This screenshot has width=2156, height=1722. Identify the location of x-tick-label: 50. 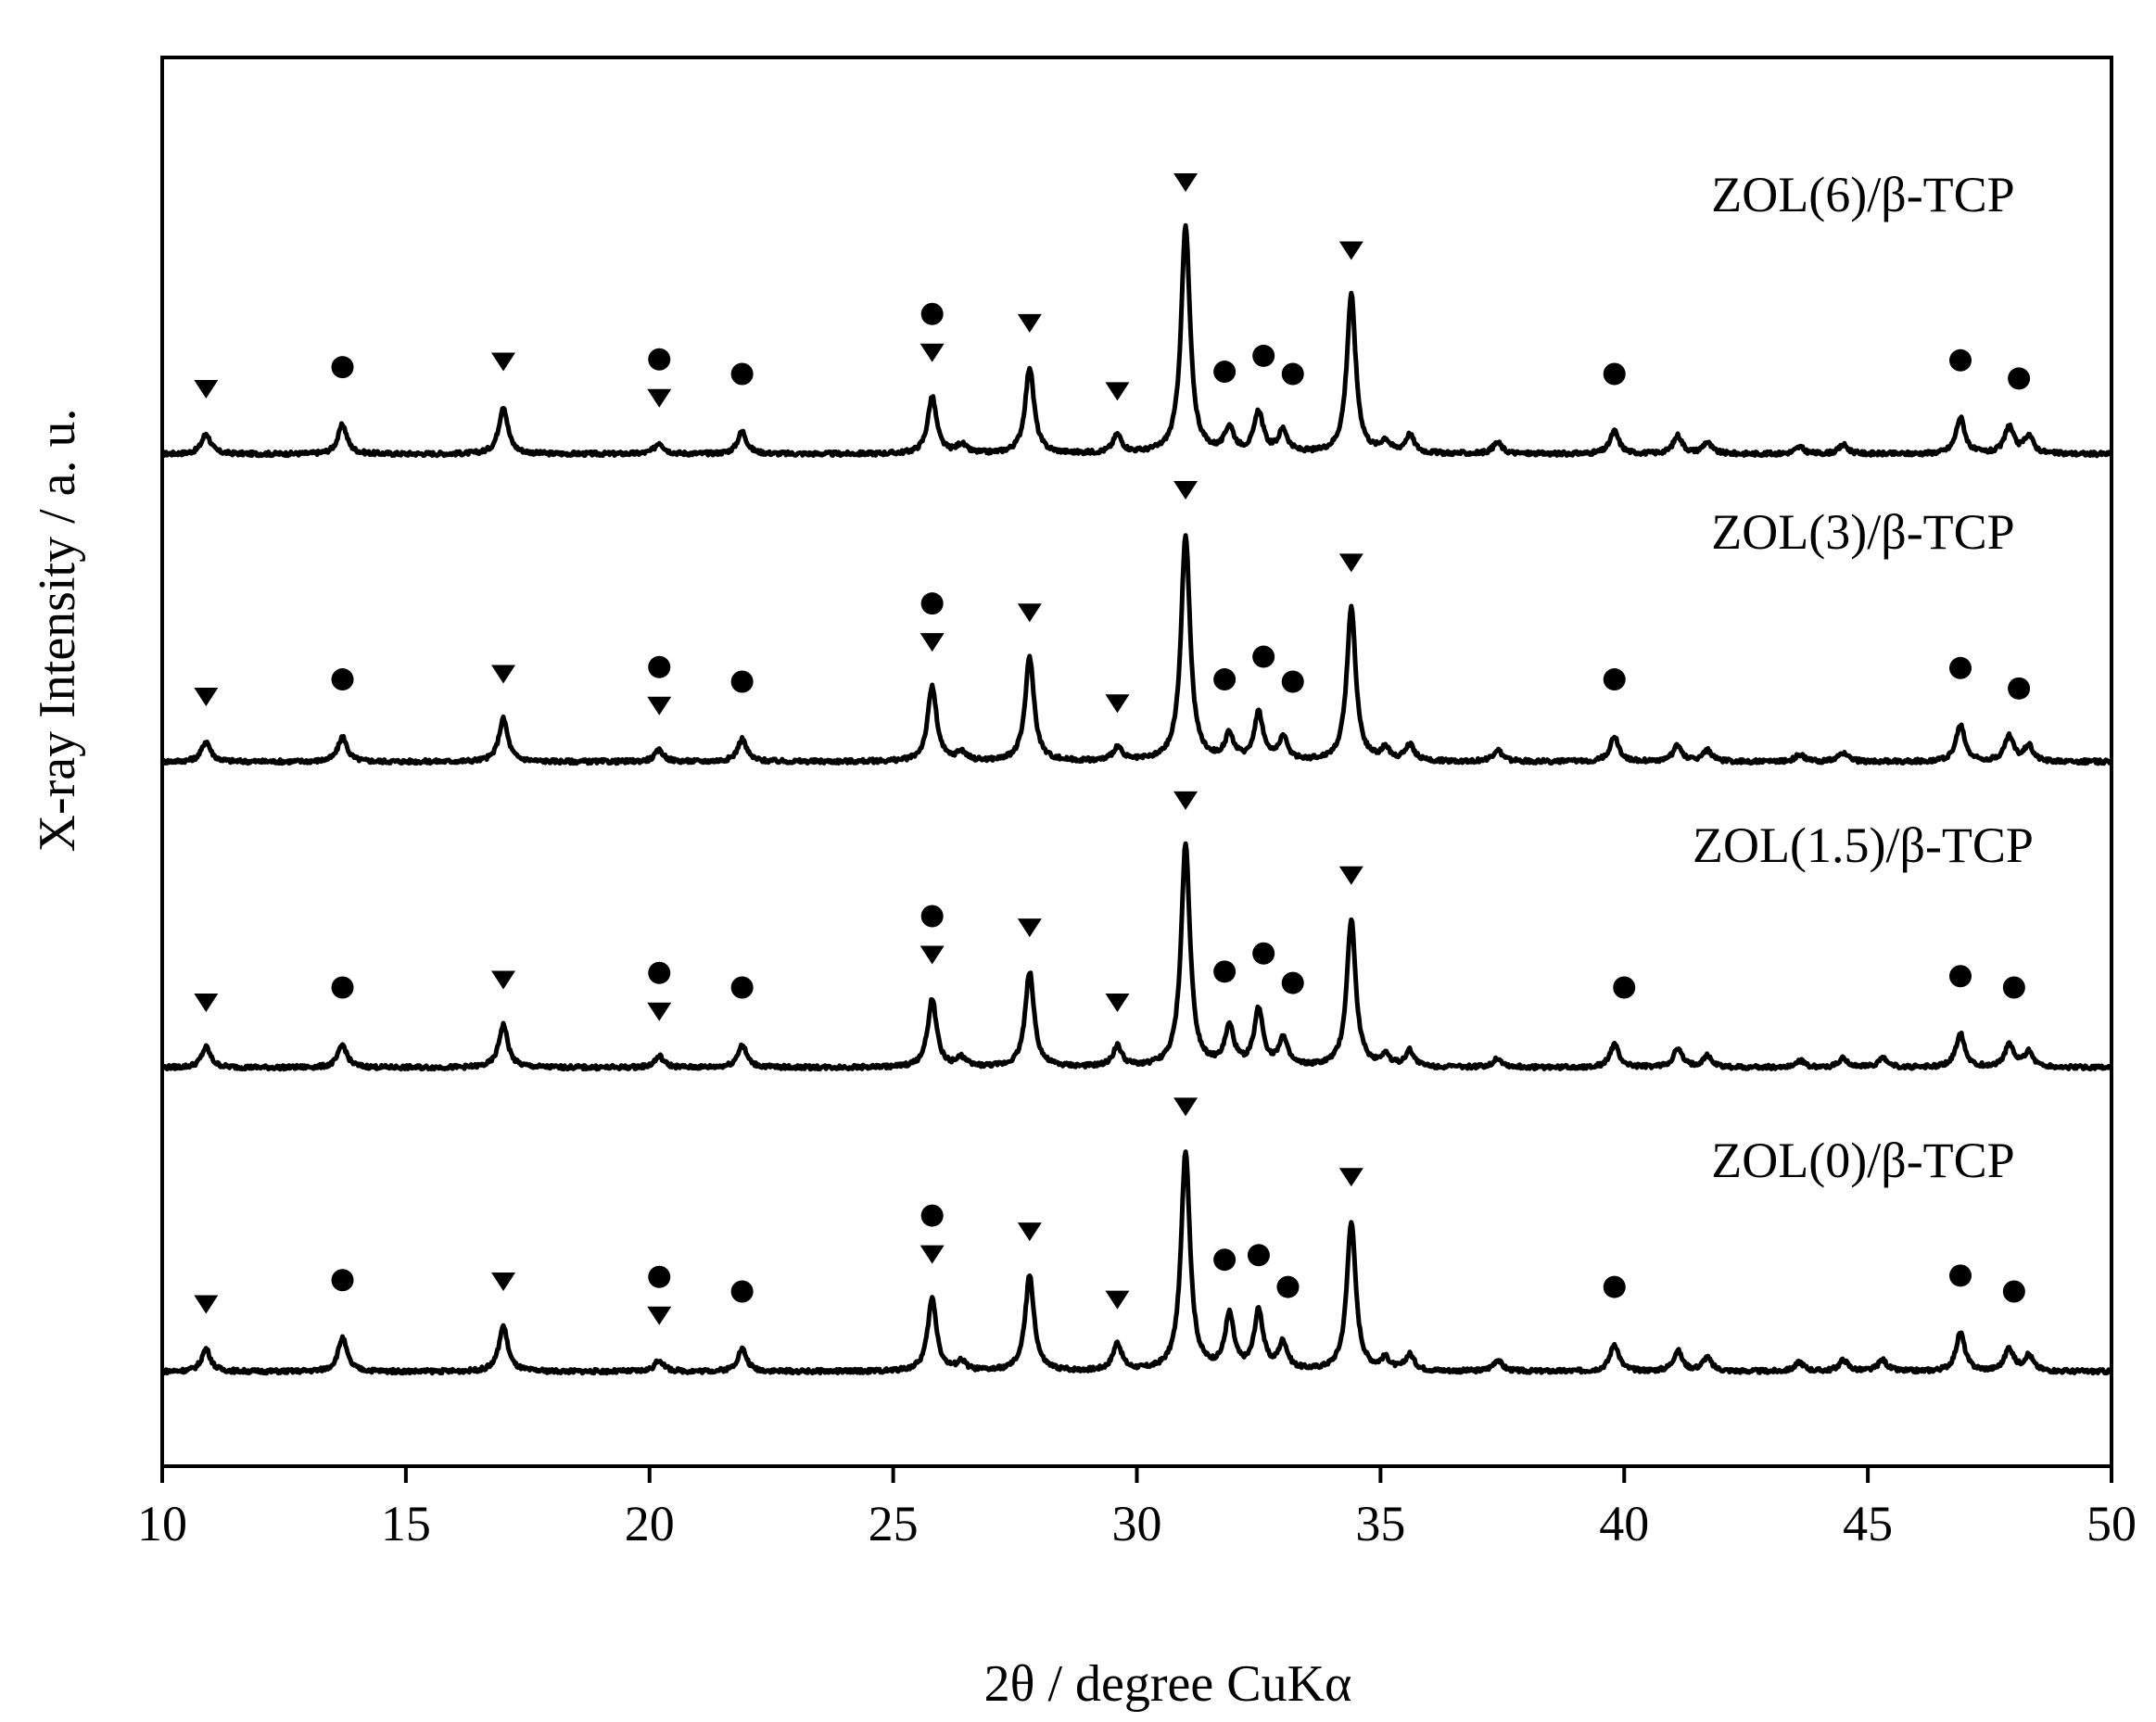
(2112, 1523).